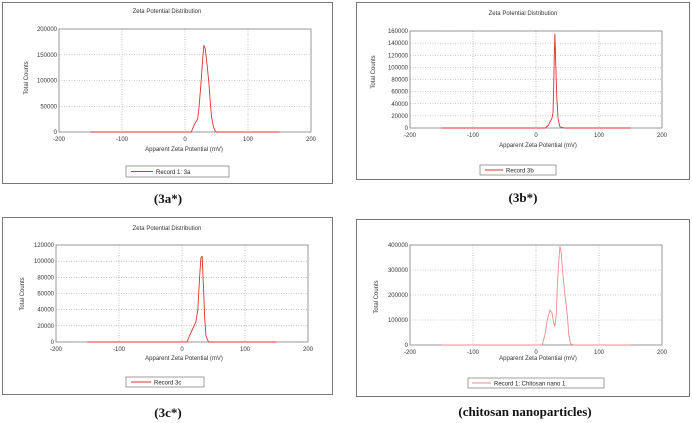 Image resolution: width=692 pixels, height=423 pixels. I want to click on y-tick-label: 160000, so click(398, 32).